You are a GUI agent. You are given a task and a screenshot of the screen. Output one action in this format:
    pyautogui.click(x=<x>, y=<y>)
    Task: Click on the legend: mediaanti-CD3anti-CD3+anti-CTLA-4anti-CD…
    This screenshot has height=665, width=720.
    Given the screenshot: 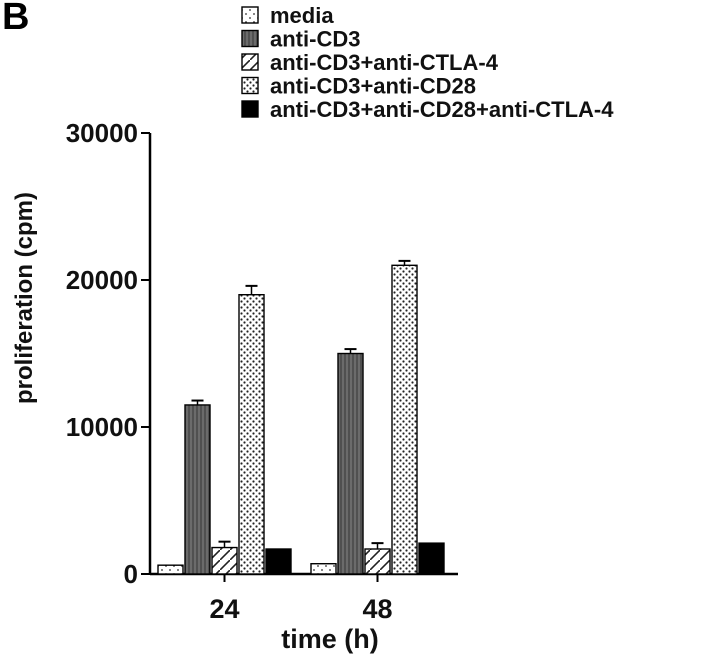 What is the action you would take?
    pyautogui.click(x=427, y=62)
    